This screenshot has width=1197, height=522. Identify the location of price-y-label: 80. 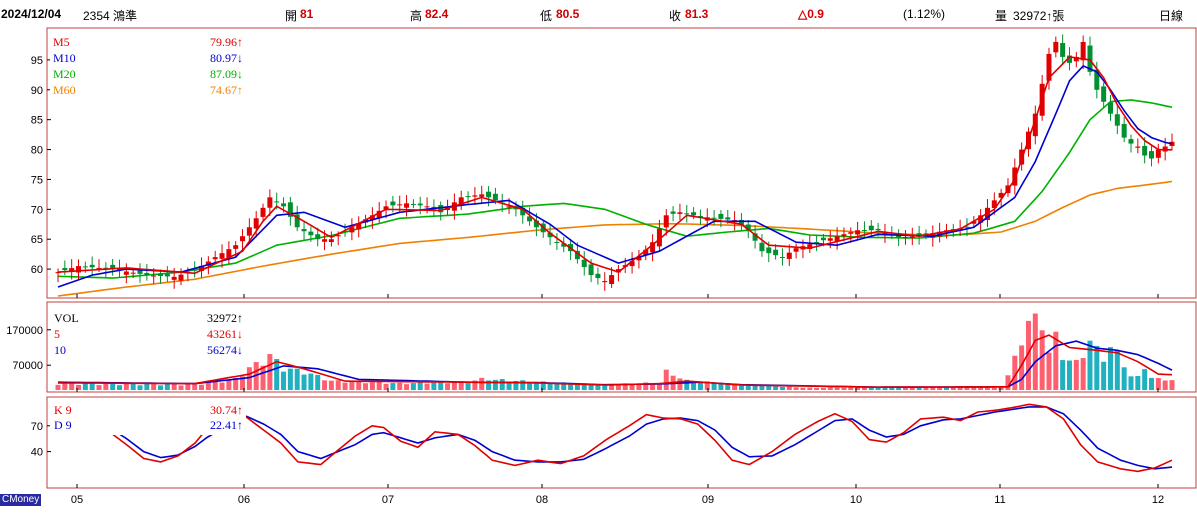
(37, 151).